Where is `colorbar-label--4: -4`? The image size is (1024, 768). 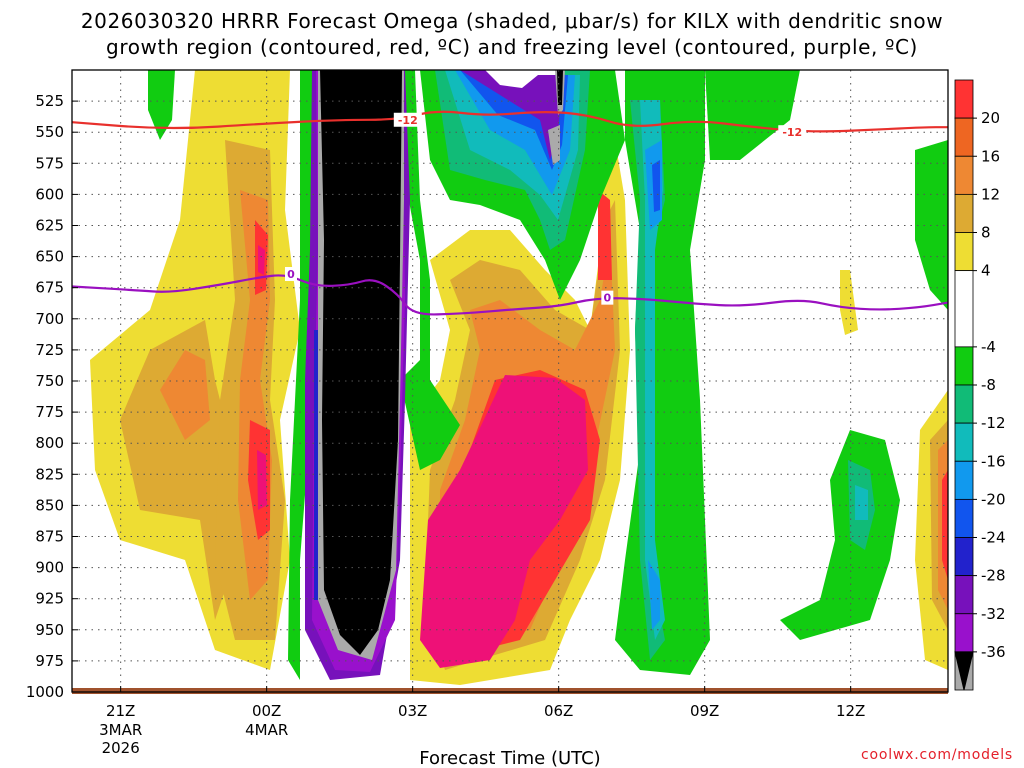
colorbar-label--4: -4 is located at coordinates (988, 347).